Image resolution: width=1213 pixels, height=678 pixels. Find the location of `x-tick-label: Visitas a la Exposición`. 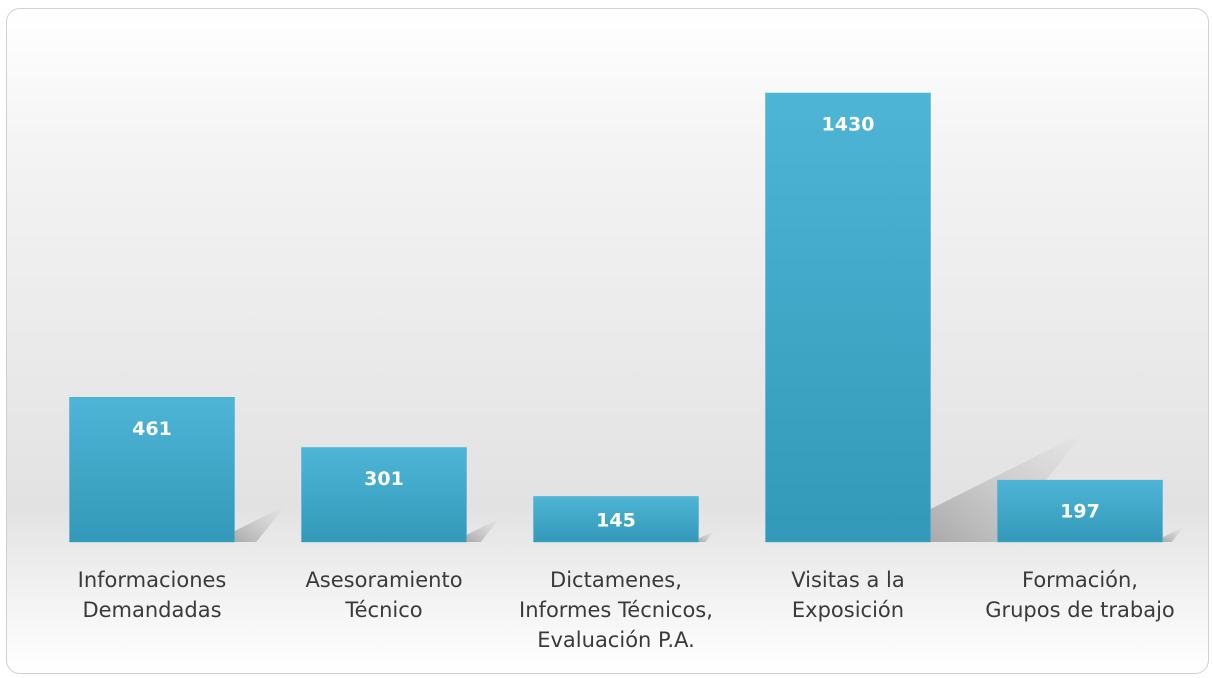

x-tick-label: Visitas a la Exposición is located at coordinates (848, 595).